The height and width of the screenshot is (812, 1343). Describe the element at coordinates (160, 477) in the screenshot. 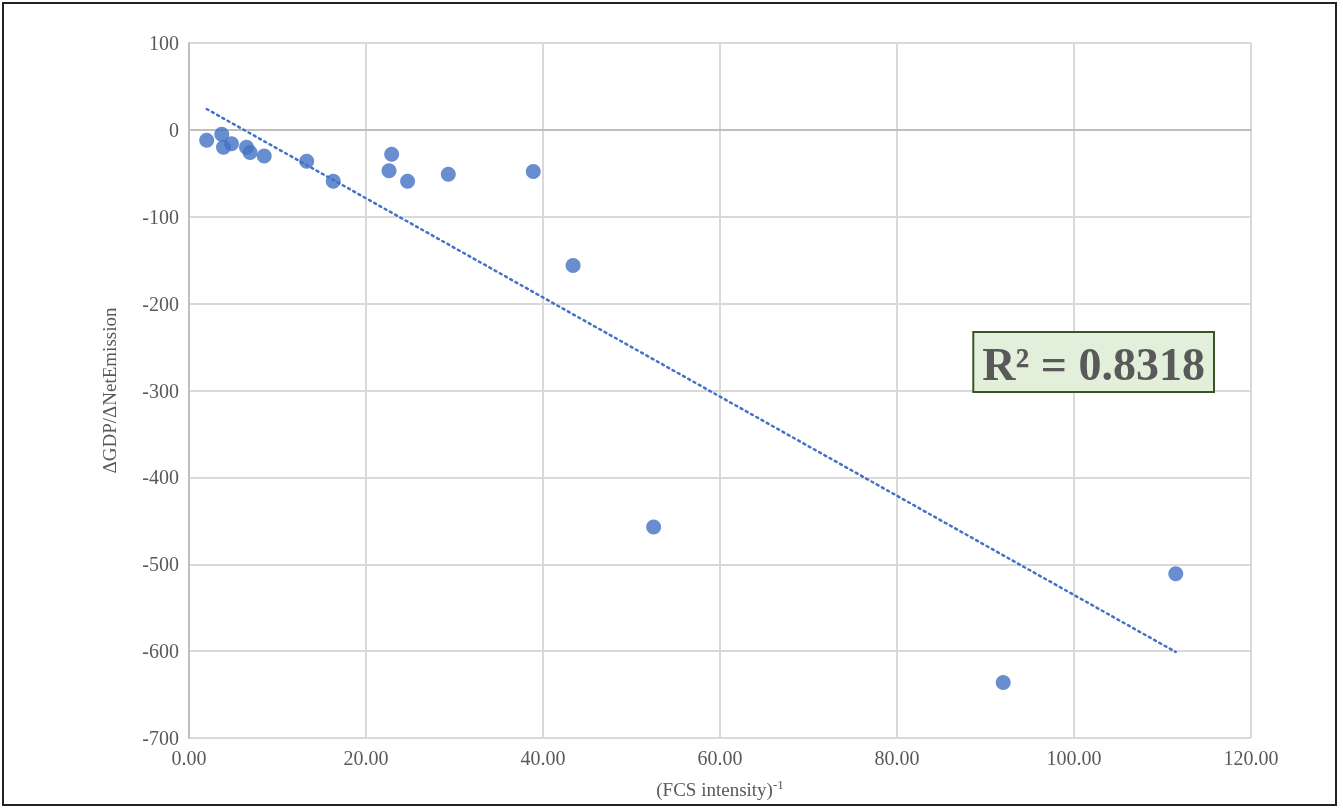

I see `y-tick-label: -400` at that location.